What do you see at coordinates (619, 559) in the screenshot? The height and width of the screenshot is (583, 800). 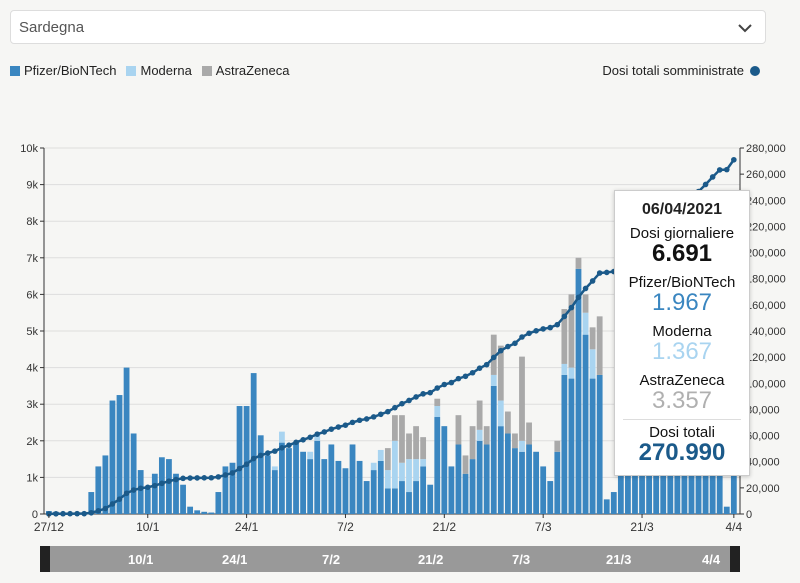 I see `scroller-label: 21/3` at bounding box center [619, 559].